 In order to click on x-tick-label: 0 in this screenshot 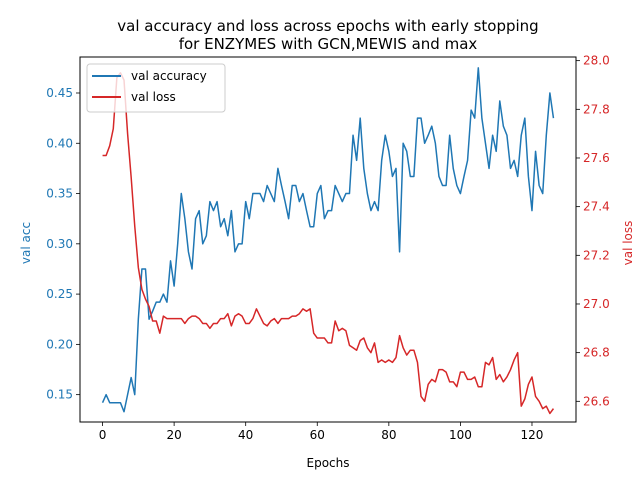, I will do `click(103, 435)`.